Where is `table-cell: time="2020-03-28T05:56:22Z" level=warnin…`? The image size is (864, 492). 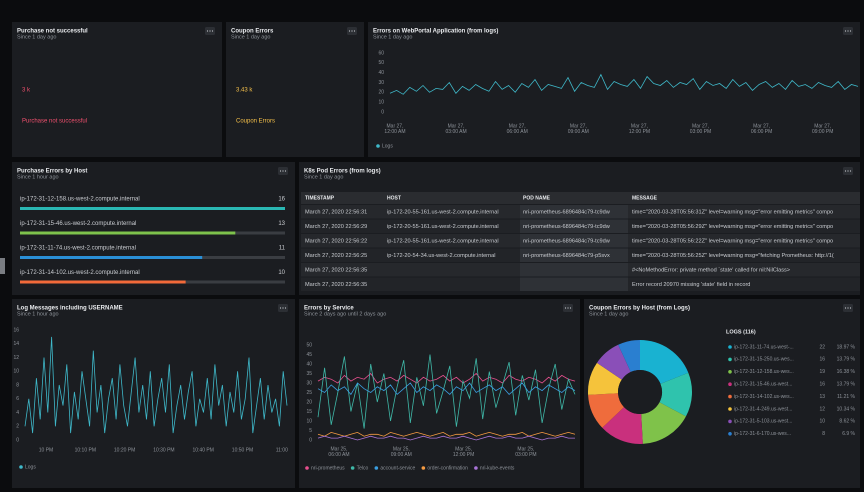
table-cell: time="2020-03-28T05:56:22Z" level=warnin… is located at coordinates (732, 241).